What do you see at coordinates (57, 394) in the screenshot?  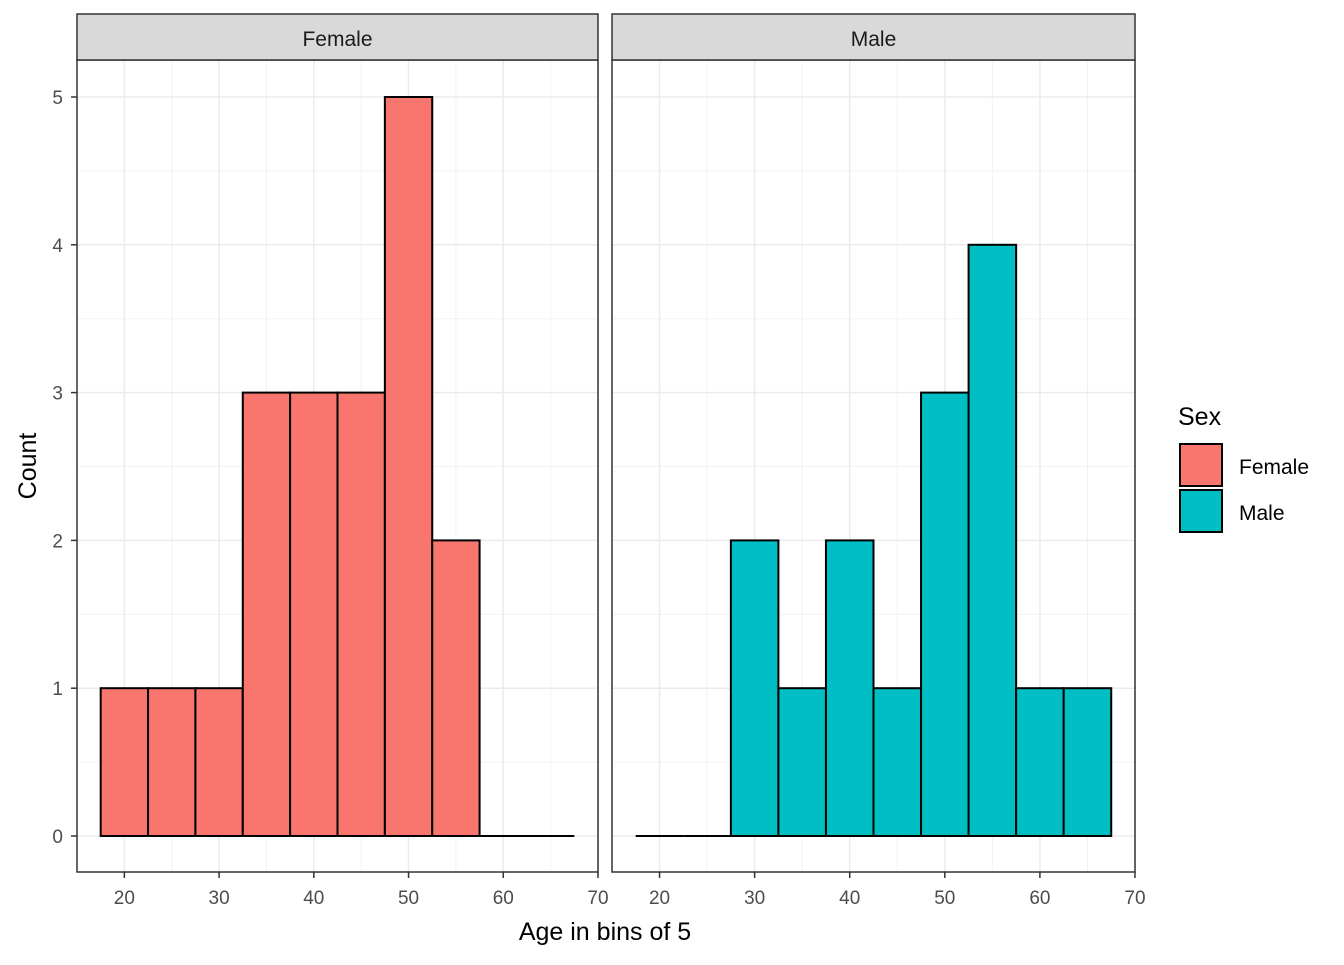 I see `y-tick-label: 3` at bounding box center [57, 394].